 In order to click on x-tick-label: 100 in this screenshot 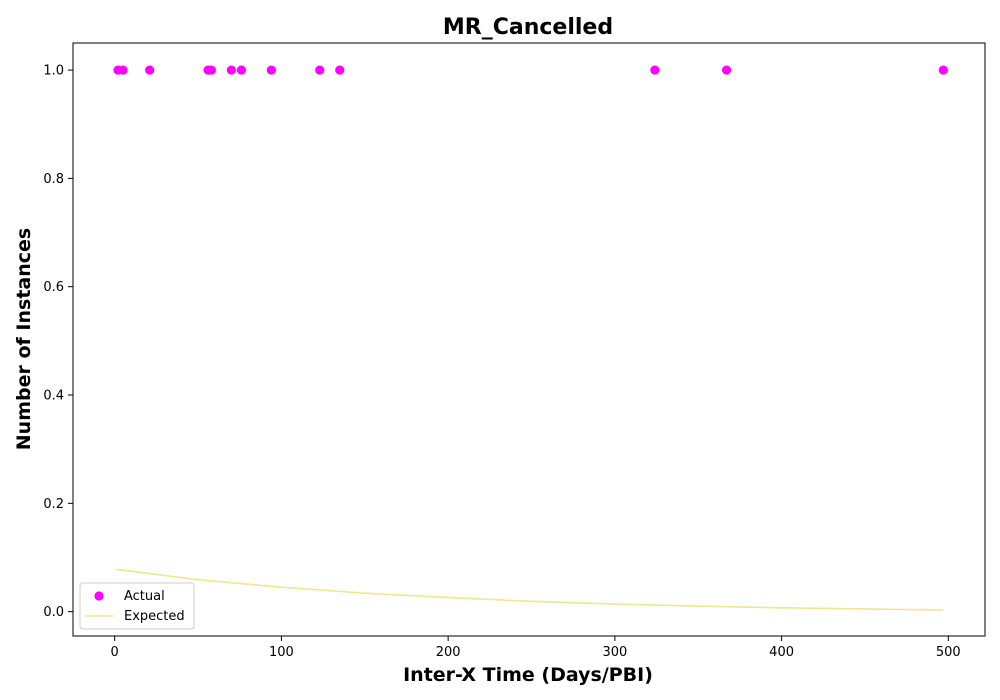, I will do `click(281, 652)`.